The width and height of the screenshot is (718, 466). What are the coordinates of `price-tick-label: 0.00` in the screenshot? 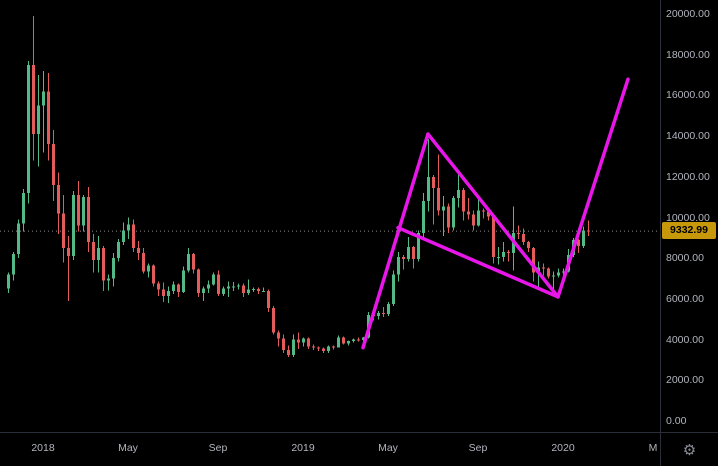 It's located at (676, 421).